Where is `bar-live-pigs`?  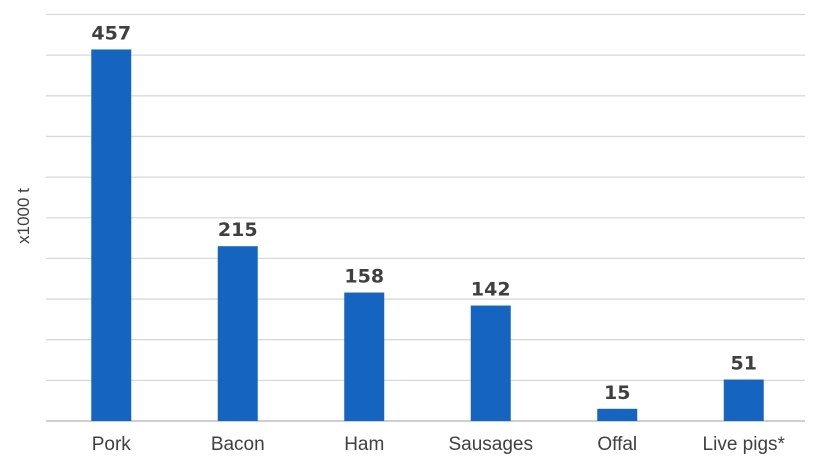 bar-live-pigs is located at coordinates (743, 400).